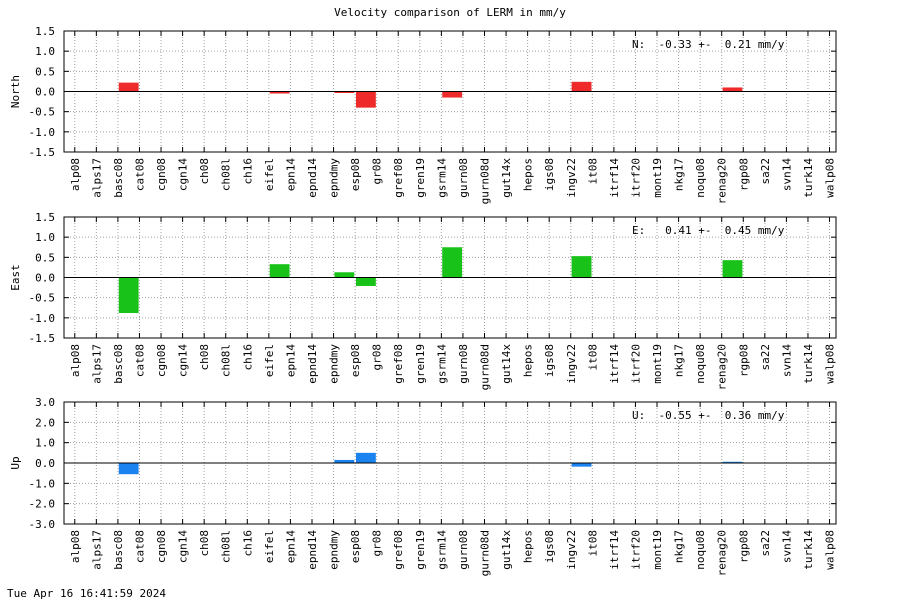 This screenshot has width=900, height=600. I want to click on y-axis-label: North, so click(15, 91).